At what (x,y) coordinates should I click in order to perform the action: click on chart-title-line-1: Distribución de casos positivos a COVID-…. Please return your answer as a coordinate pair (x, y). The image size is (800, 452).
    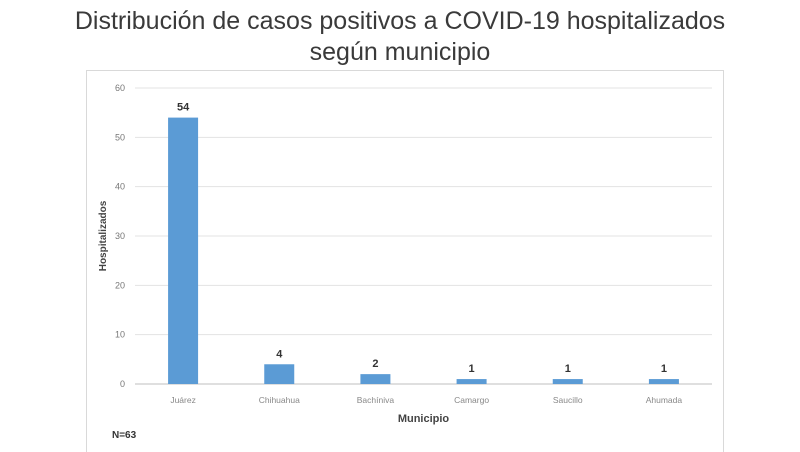
    Looking at the image, I should click on (400, 21).